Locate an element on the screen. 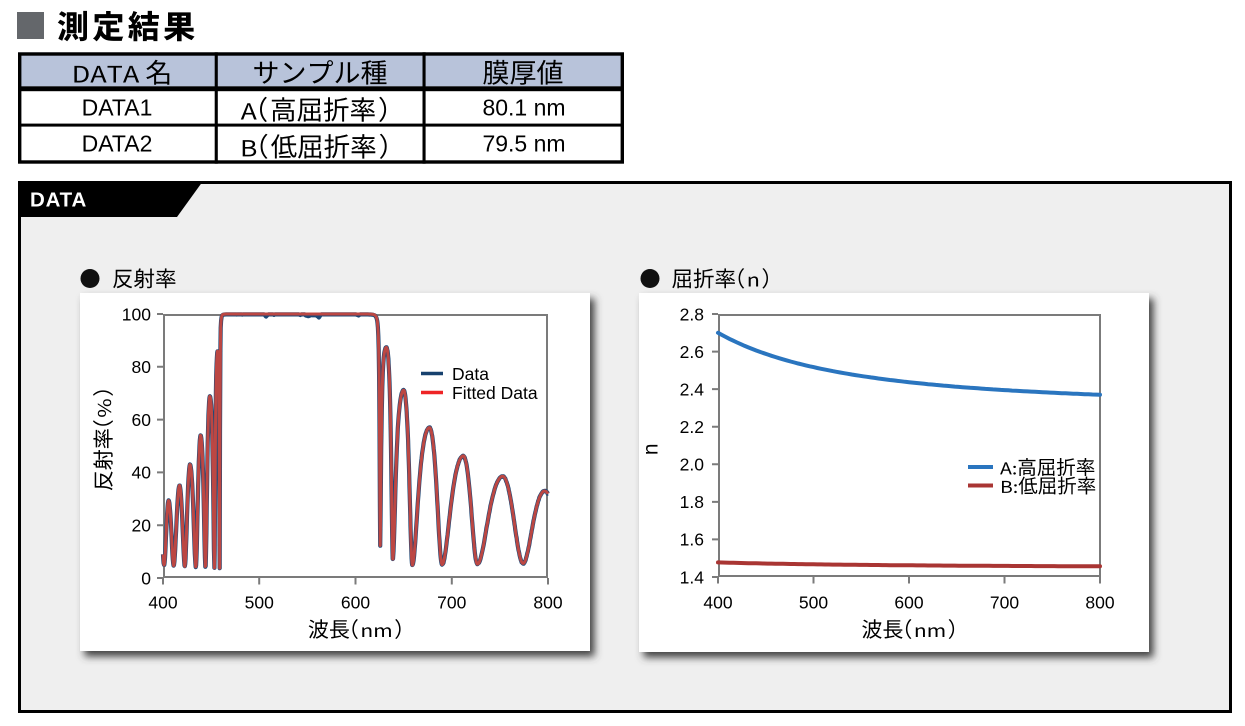  svg-text: 60 is located at coordinates (142, 420).